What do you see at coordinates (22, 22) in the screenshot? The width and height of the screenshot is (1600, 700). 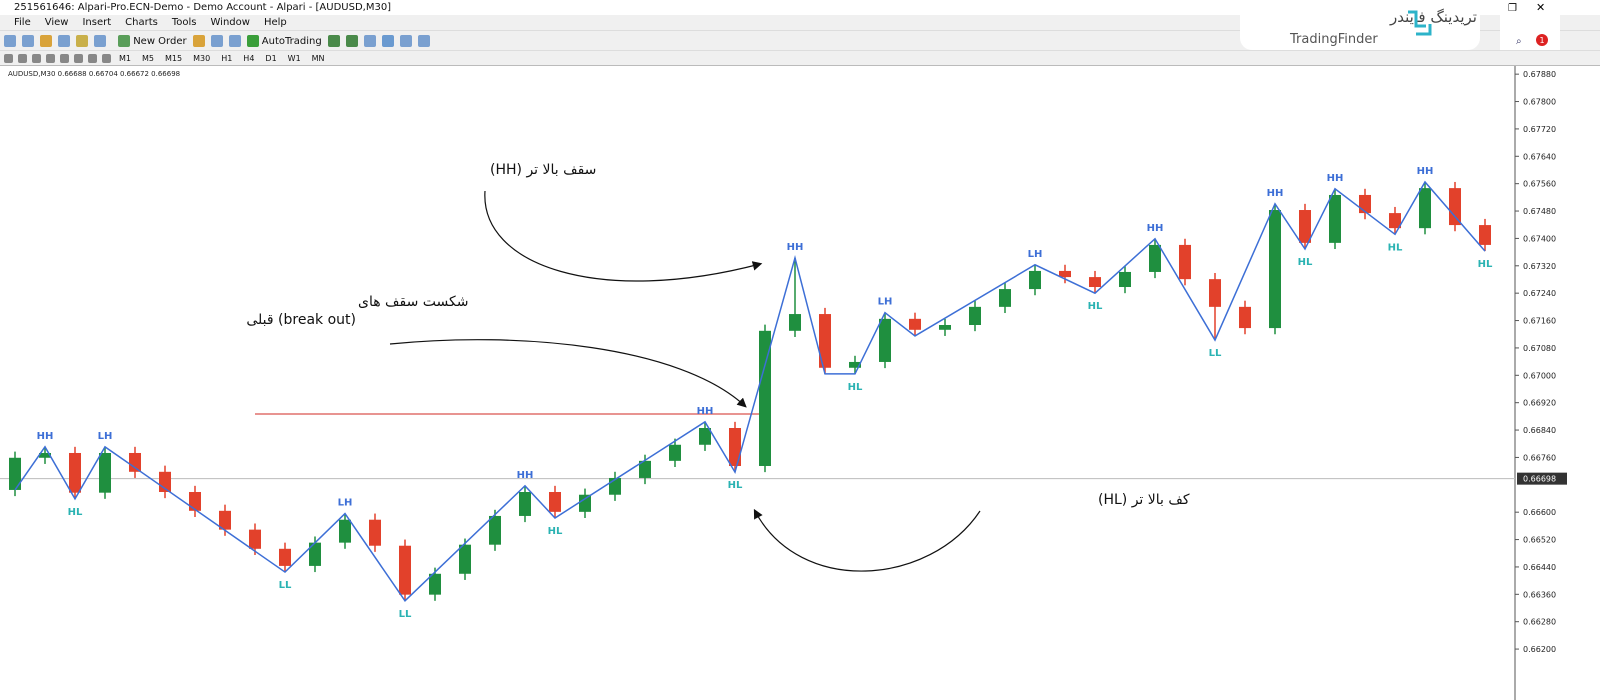 I see `menu-item: File` at bounding box center [22, 22].